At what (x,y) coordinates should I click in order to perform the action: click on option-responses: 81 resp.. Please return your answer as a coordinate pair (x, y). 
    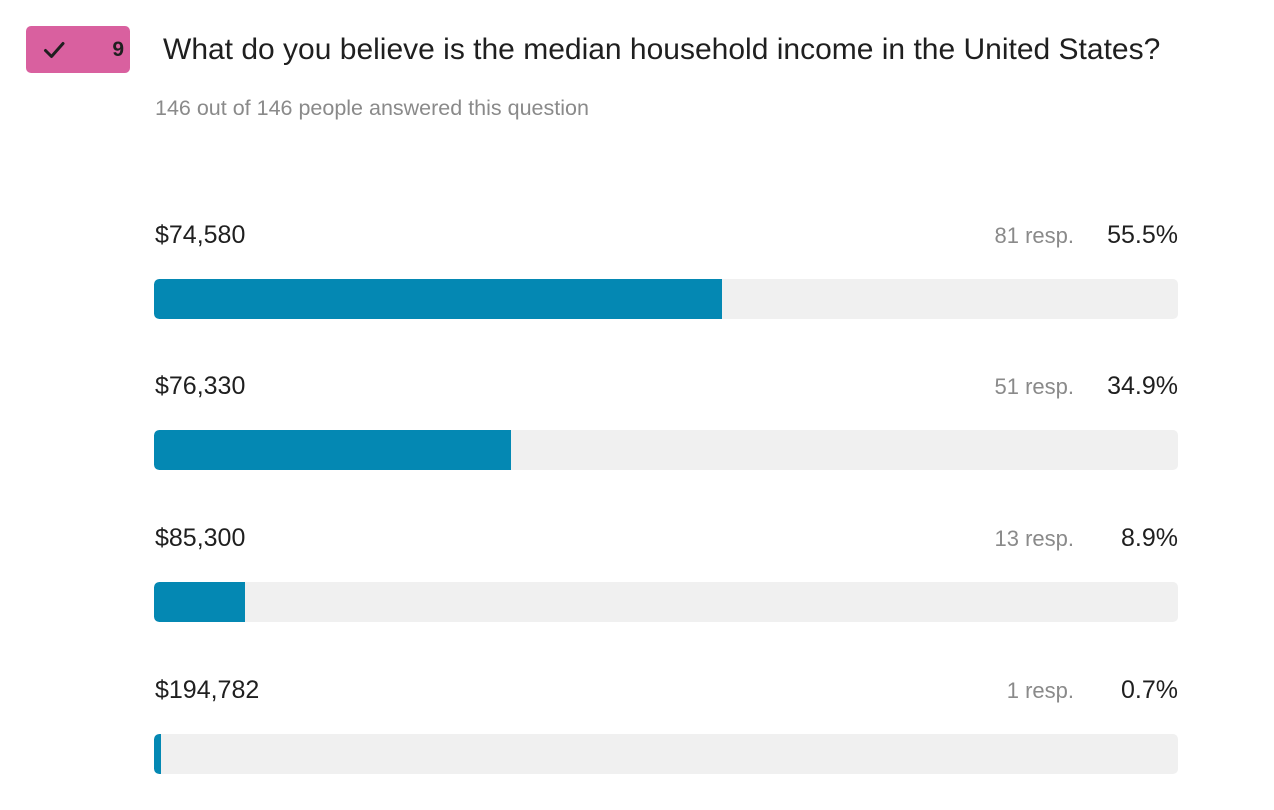
    Looking at the image, I should click on (1034, 235).